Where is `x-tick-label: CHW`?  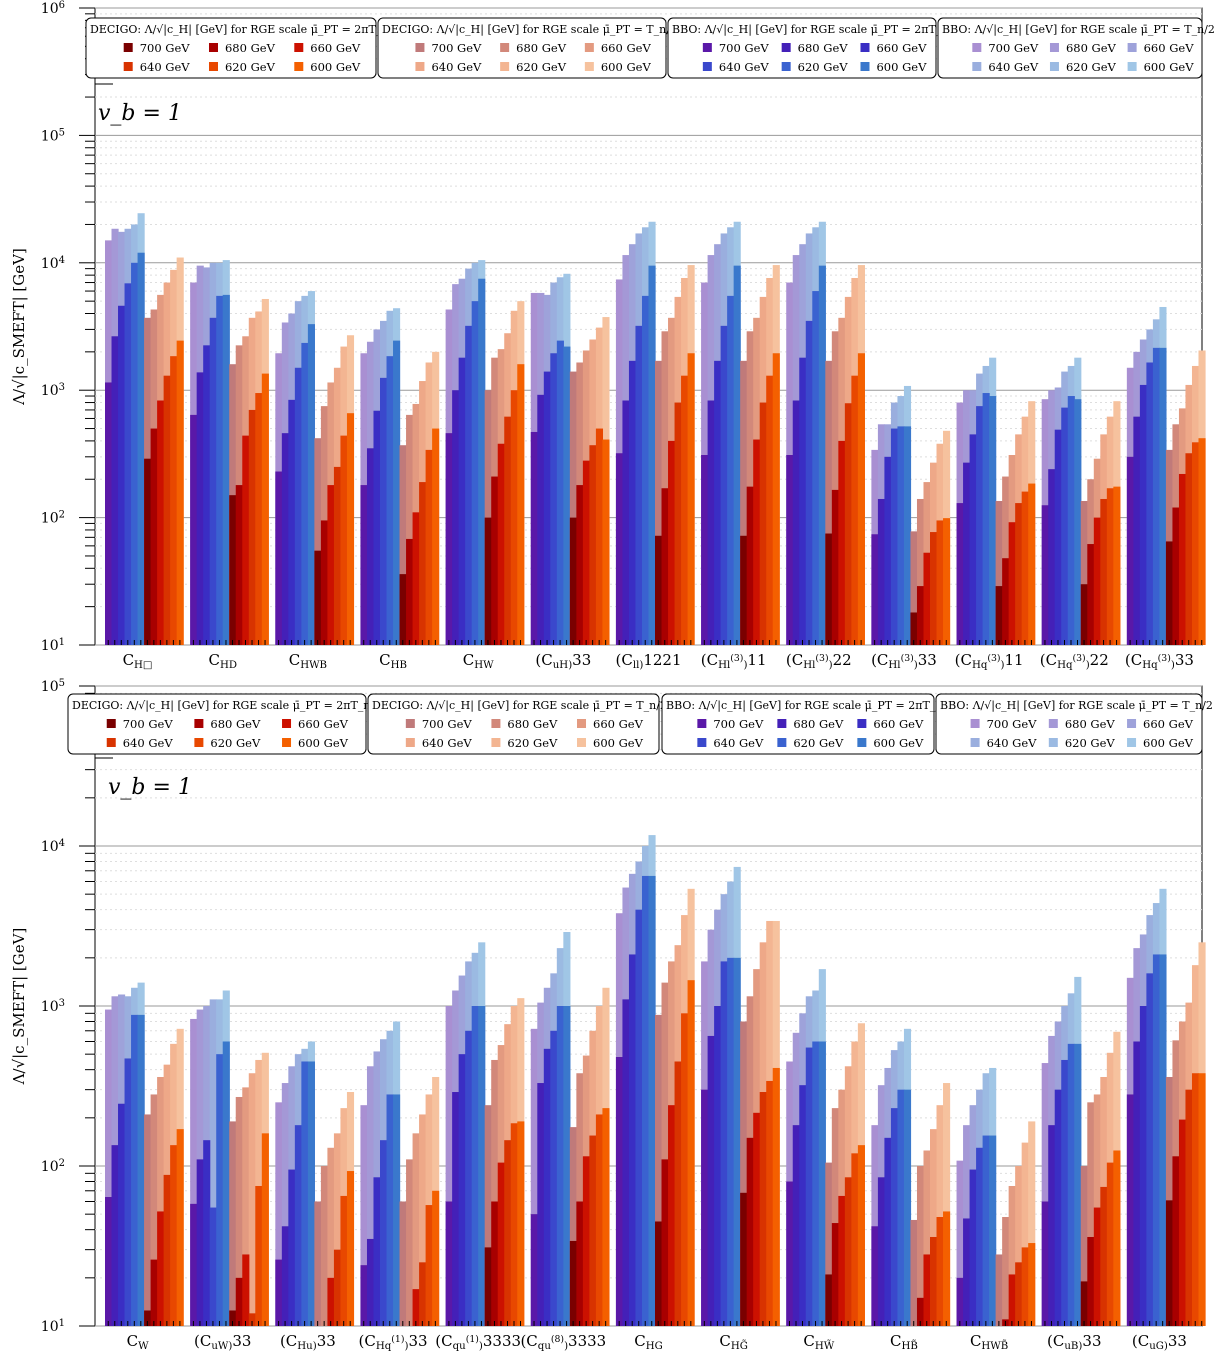 x-tick-label: CHW is located at coordinates (478, 661).